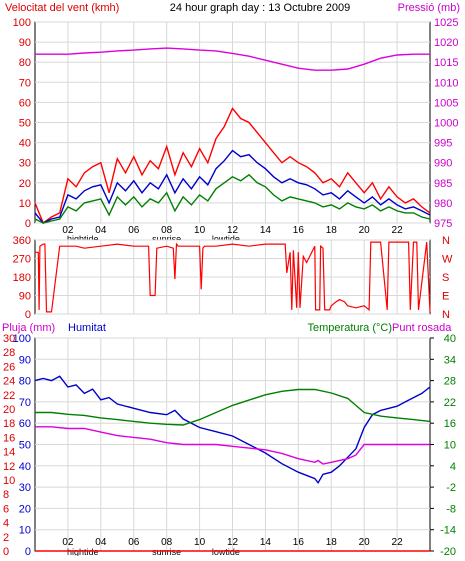  What do you see at coordinates (6, 495) in the screenshot?
I see `rain-tick-label: 8` at bounding box center [6, 495].